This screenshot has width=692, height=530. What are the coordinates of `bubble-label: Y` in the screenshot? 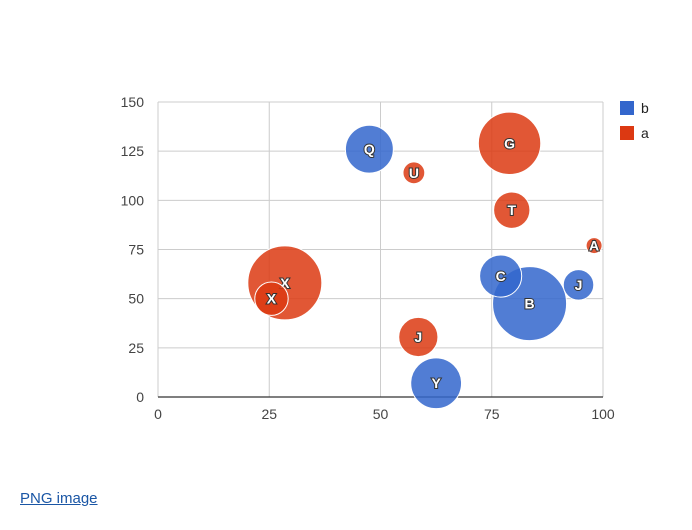 It's located at (436, 383).